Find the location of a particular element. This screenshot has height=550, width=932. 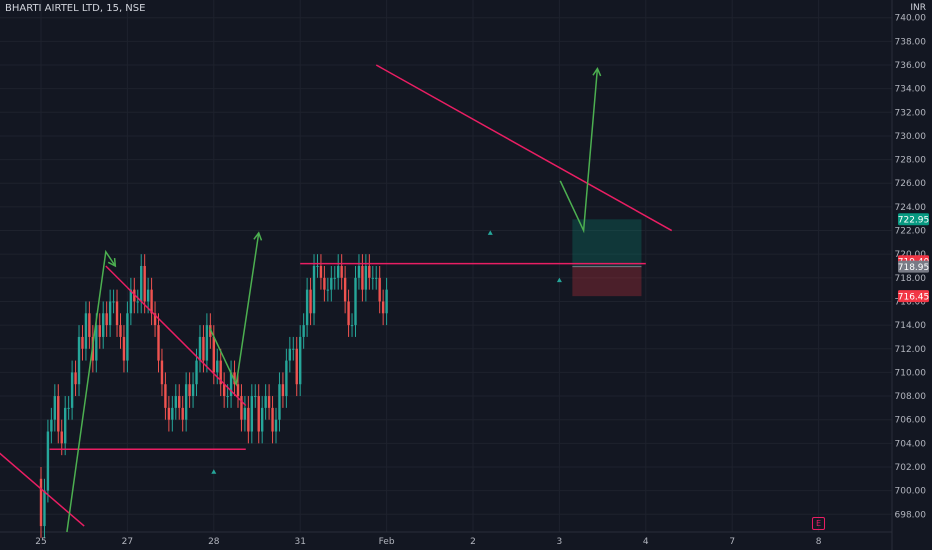

x-tick-label: 27 is located at coordinates (127, 542).